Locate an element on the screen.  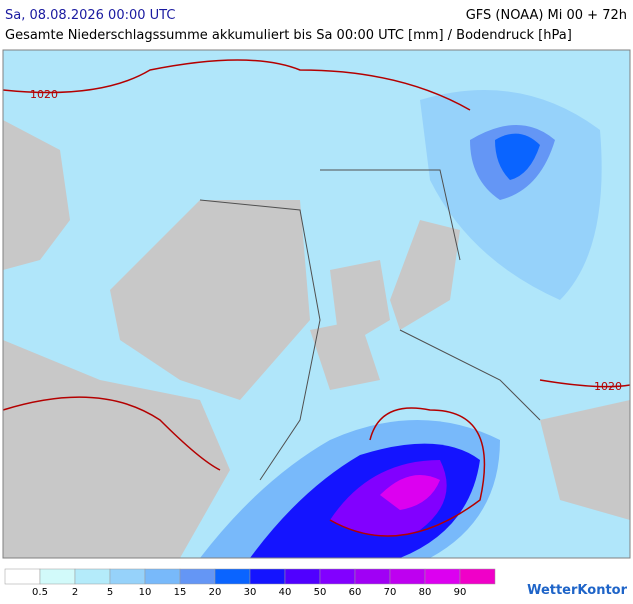
legend-label: 2 is located at coordinates (75, 592).